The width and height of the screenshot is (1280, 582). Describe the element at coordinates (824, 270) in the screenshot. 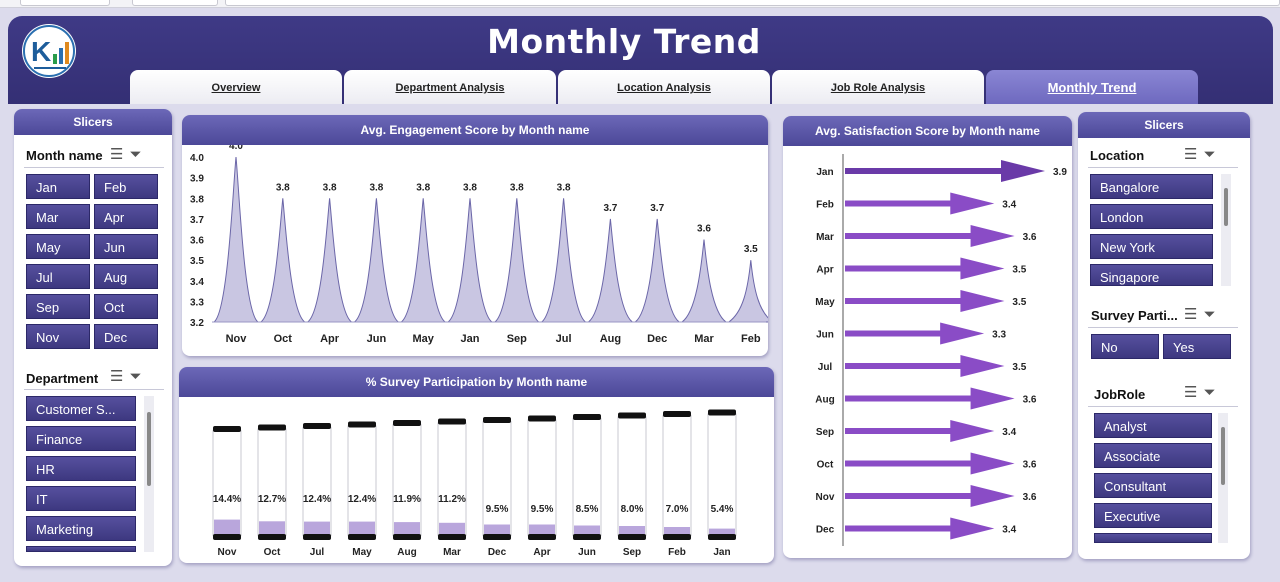

I see `y-tick-label: Apr` at that location.